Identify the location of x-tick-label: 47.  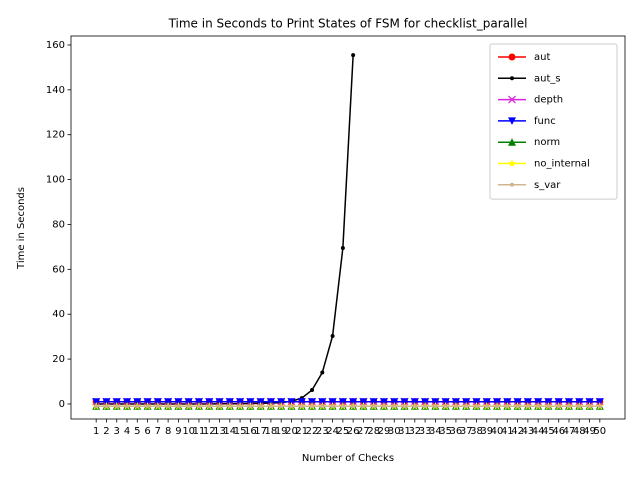
(569, 431).